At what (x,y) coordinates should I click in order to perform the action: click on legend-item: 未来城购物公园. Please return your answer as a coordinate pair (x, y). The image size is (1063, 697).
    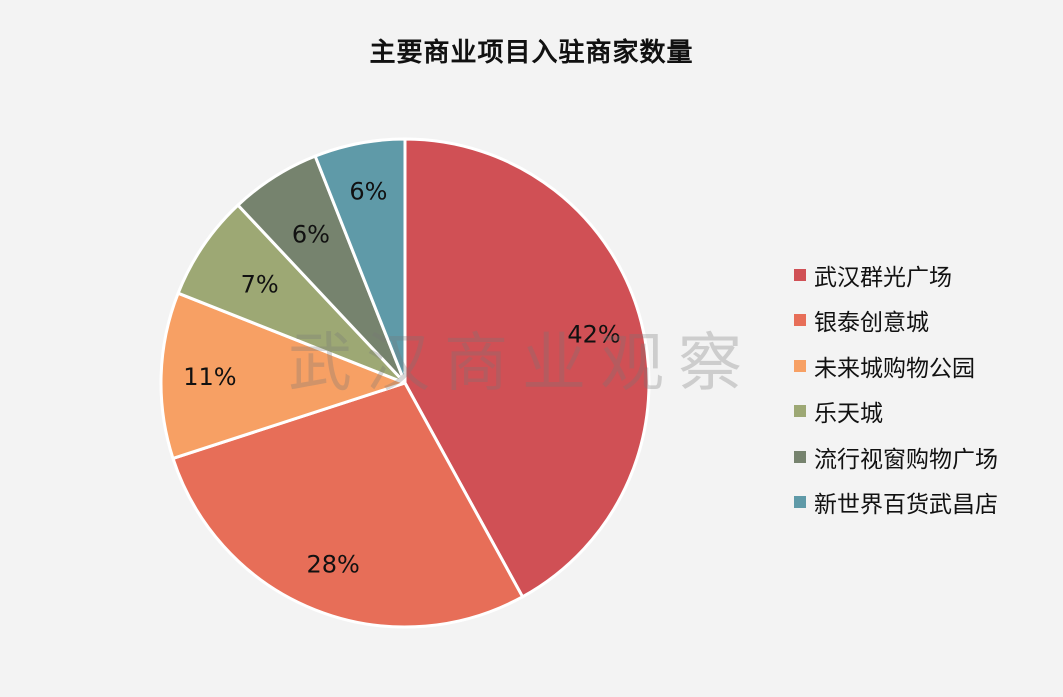
    Looking at the image, I should click on (896, 366).